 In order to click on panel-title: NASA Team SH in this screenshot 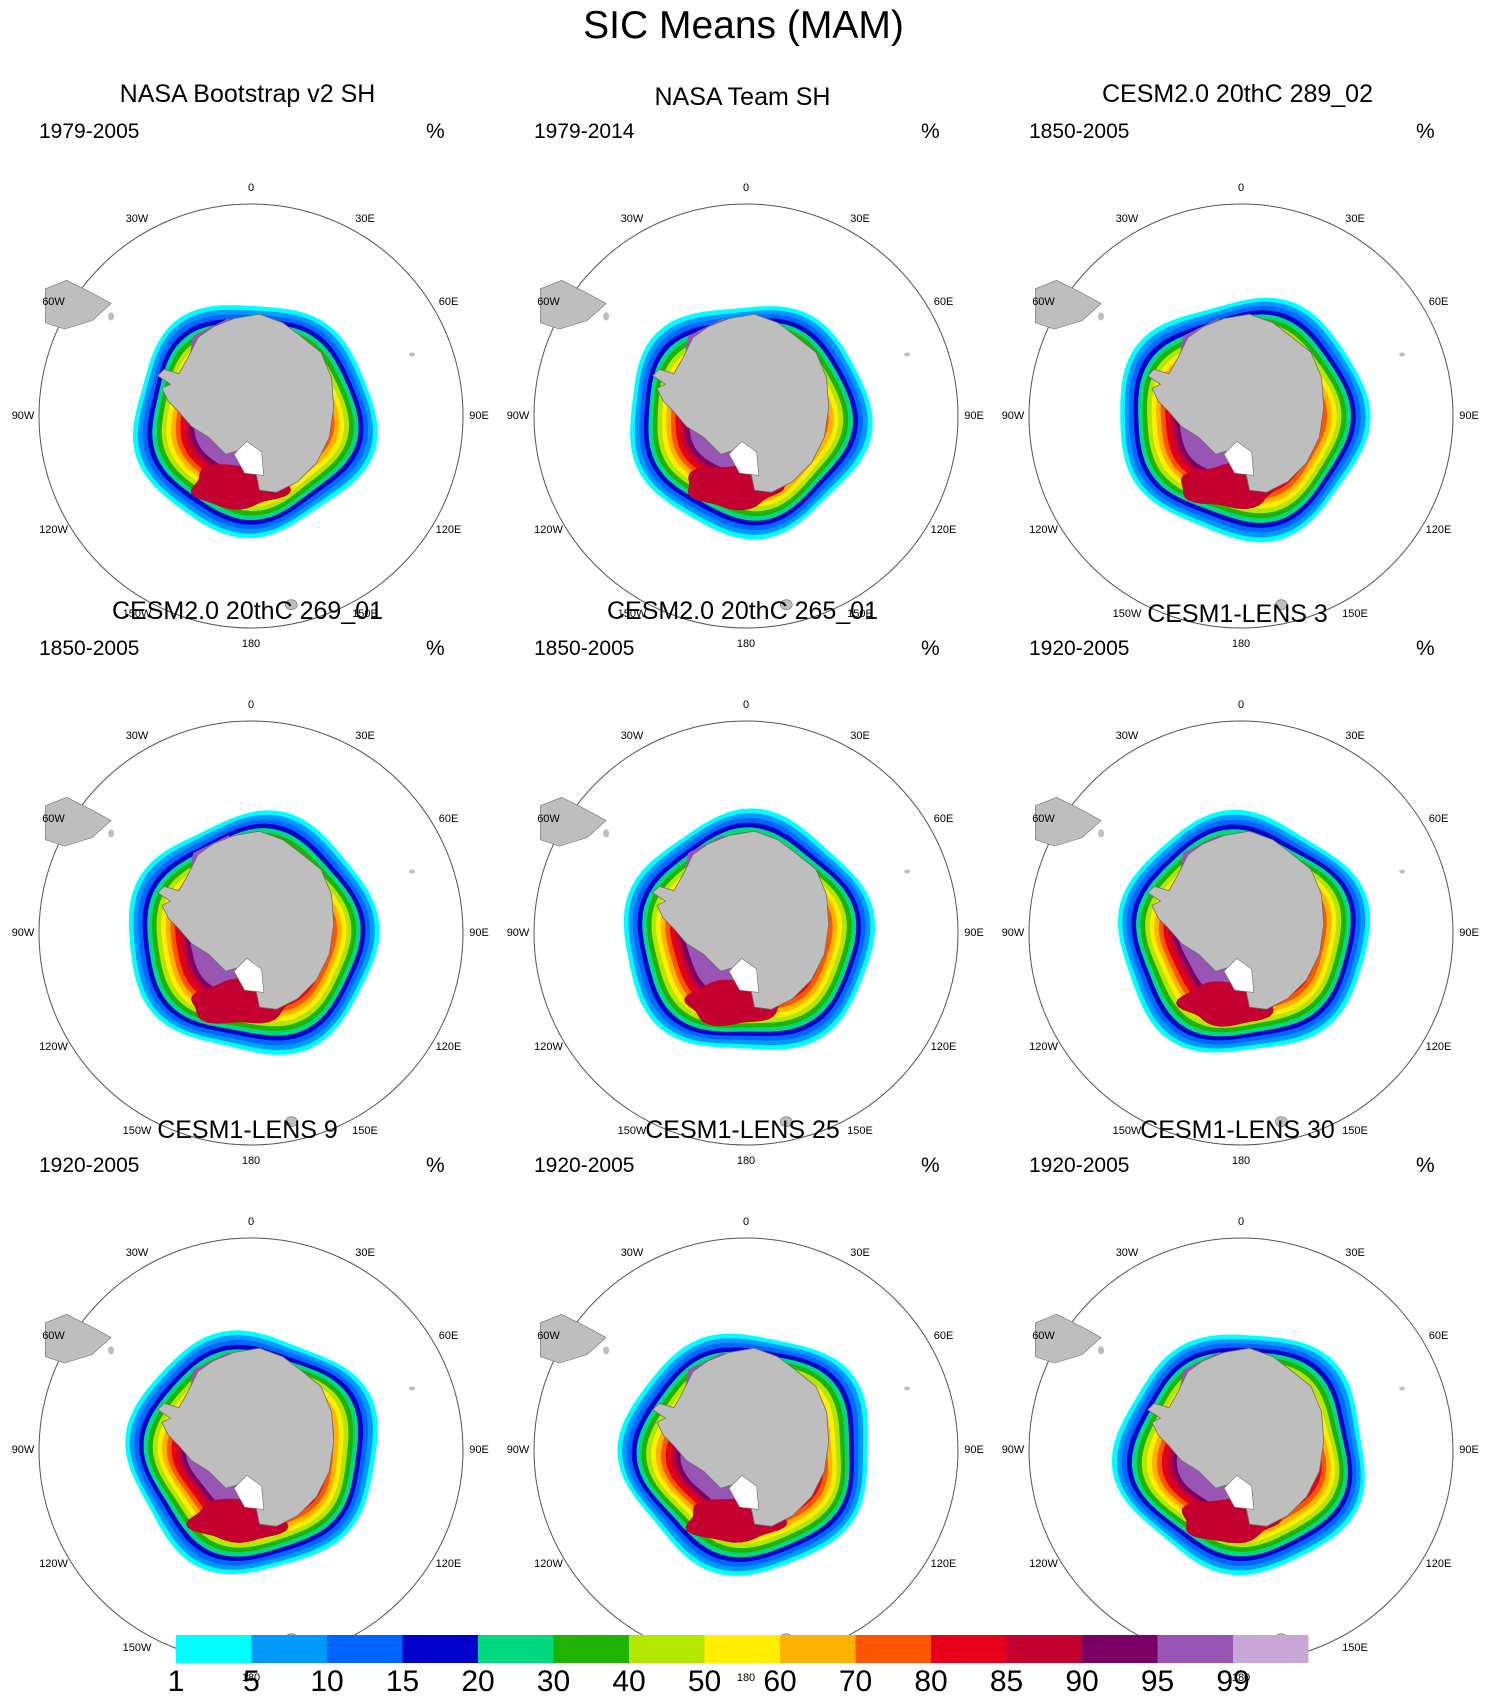, I will do `click(742, 97)`.